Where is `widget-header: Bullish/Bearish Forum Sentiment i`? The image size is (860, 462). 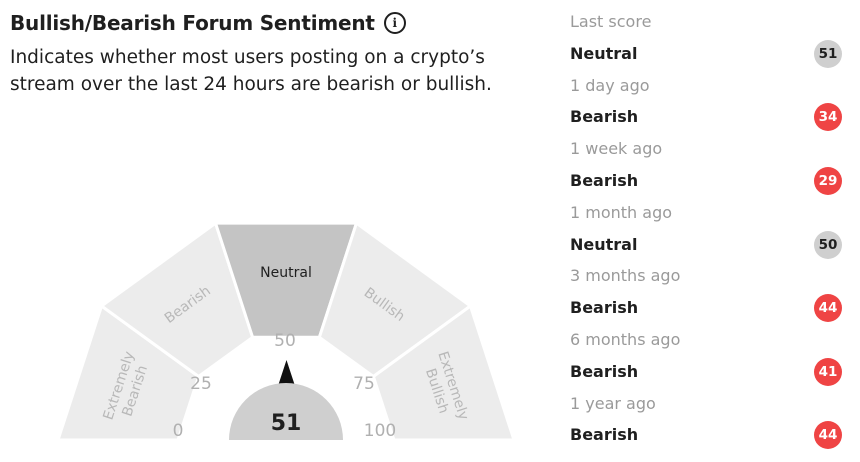
widget-header: Bullish/Bearish Forum Sentiment i is located at coordinates (208, 23).